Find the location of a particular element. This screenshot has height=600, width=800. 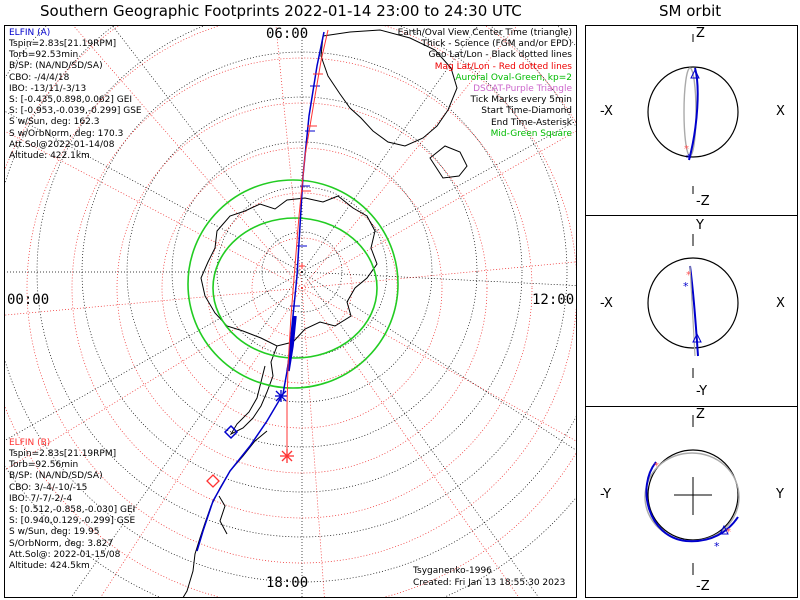

elfin-b-info-line: S: [0.512,-0.858,-0.030] GEI is located at coordinates (72, 510).